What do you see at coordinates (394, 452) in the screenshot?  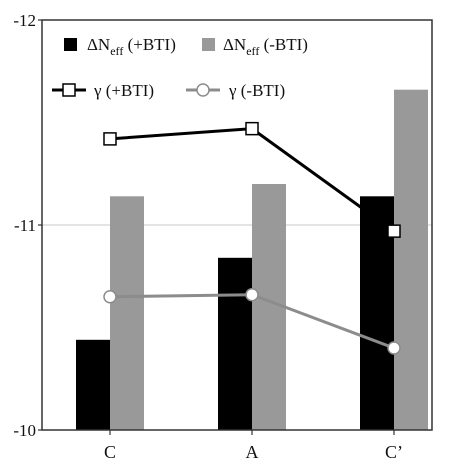 I see `x-tick-label: C’` at bounding box center [394, 452].